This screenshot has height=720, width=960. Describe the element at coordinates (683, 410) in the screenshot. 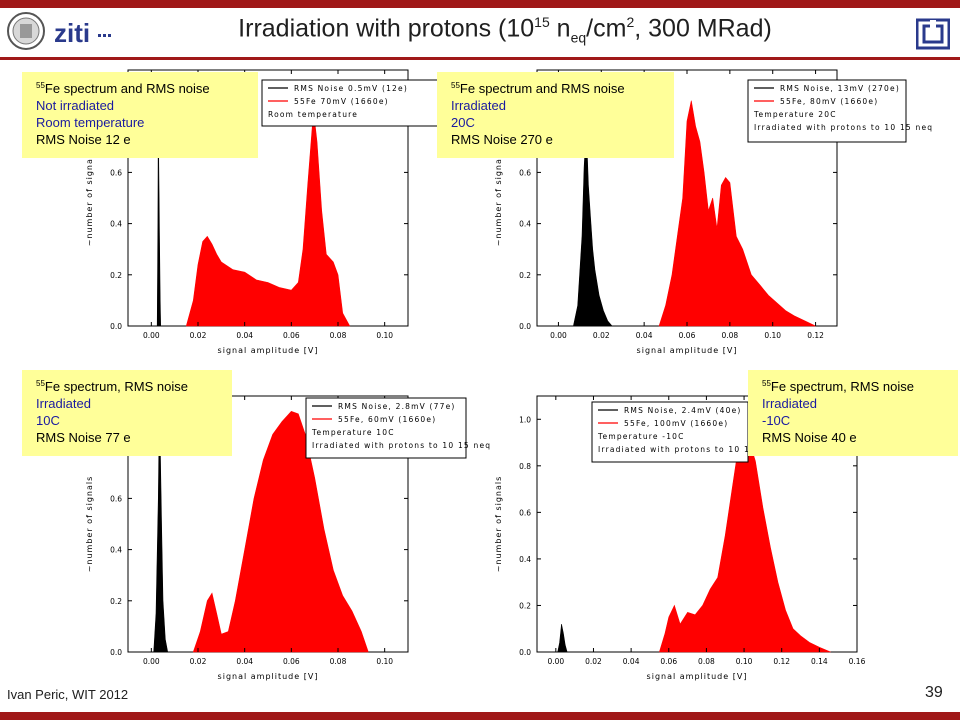

I see `legend-entry: RMS Noise, 2.4mV (40e)` at that location.